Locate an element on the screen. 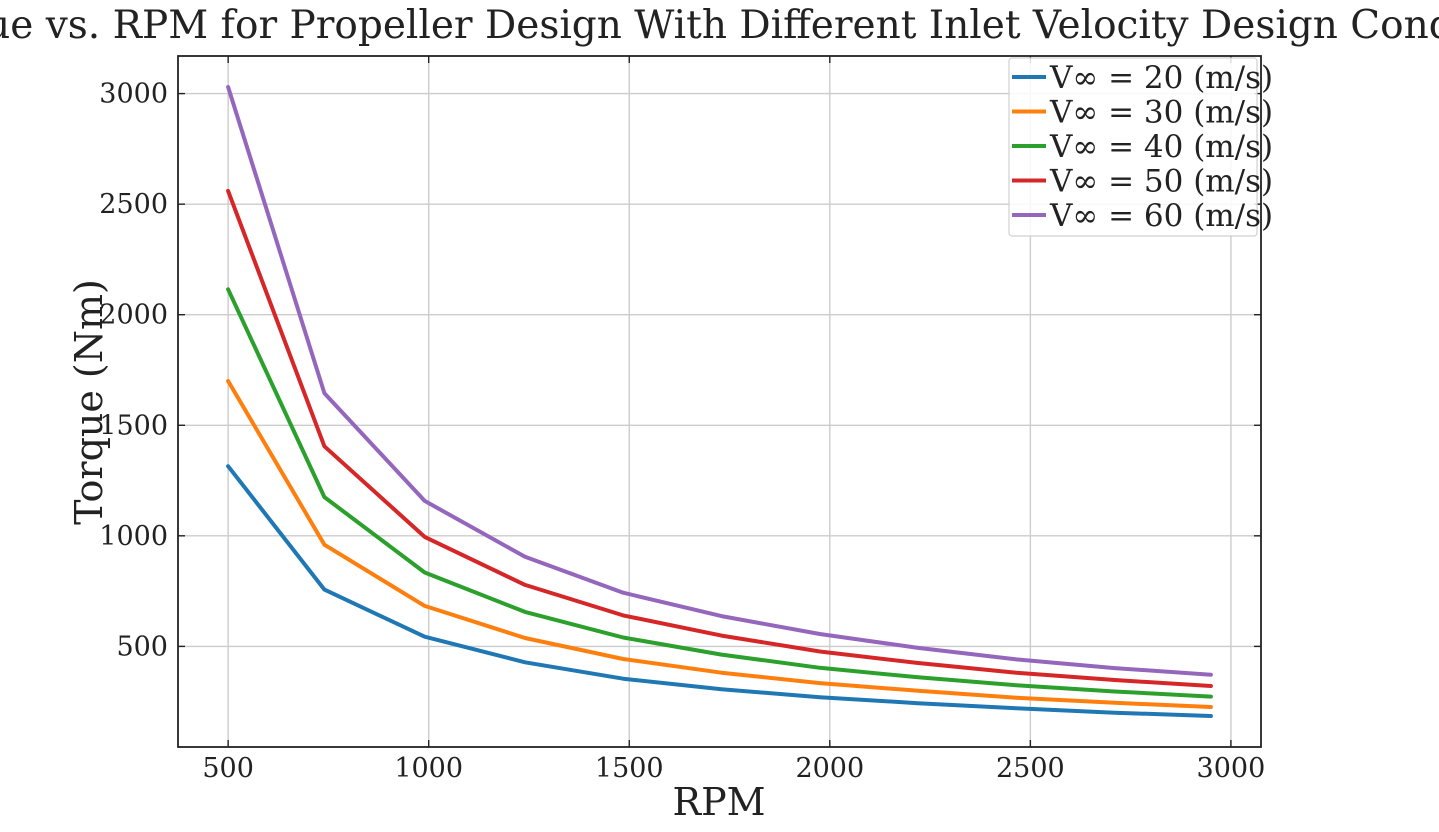 Image resolution: width=1439 pixels, height=832 pixels. x-tick-label: 2000 is located at coordinates (829, 768).